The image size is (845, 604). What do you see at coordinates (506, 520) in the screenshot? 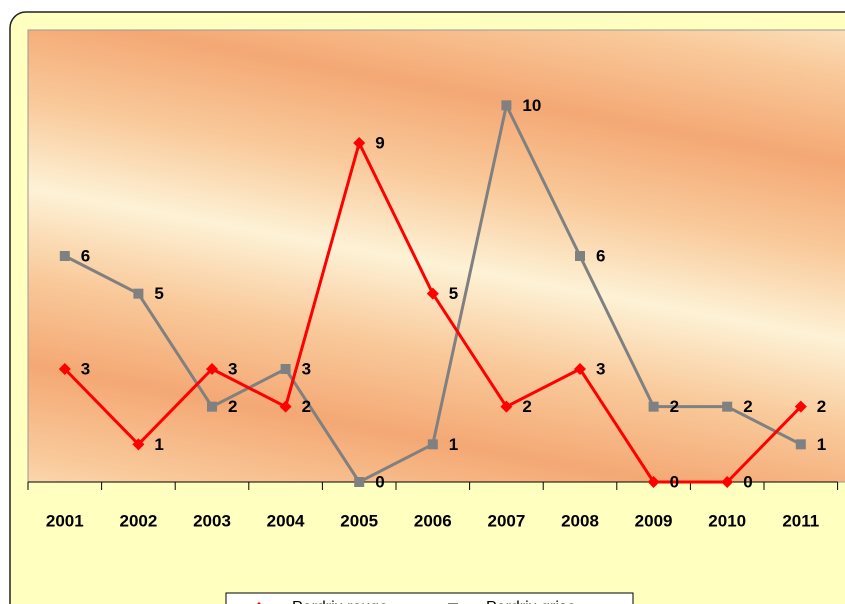
I see `x-tick-label: 2007` at bounding box center [506, 520].